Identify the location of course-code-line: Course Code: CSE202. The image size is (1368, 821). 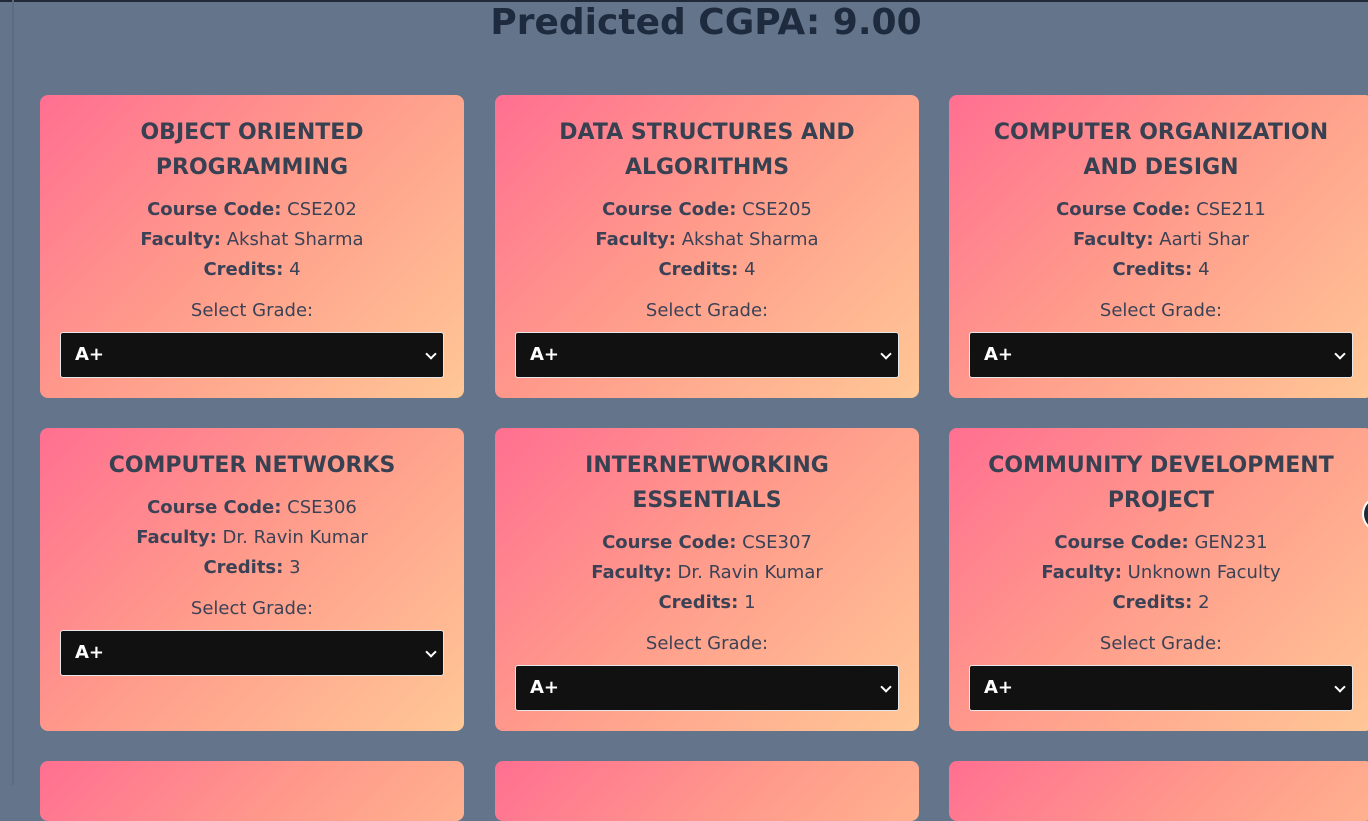
(252, 210).